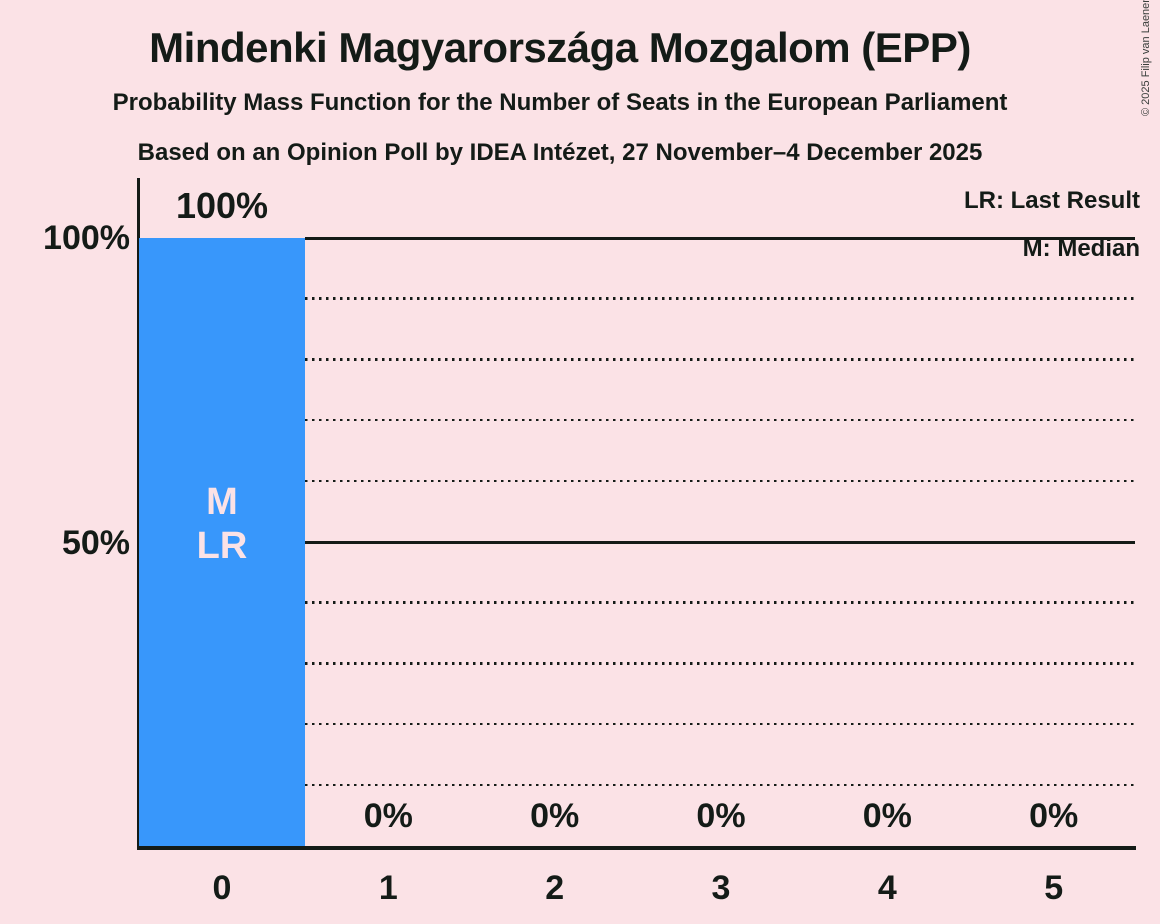 The width and height of the screenshot is (1160, 924). I want to click on gridline-60pct, so click(720, 481).